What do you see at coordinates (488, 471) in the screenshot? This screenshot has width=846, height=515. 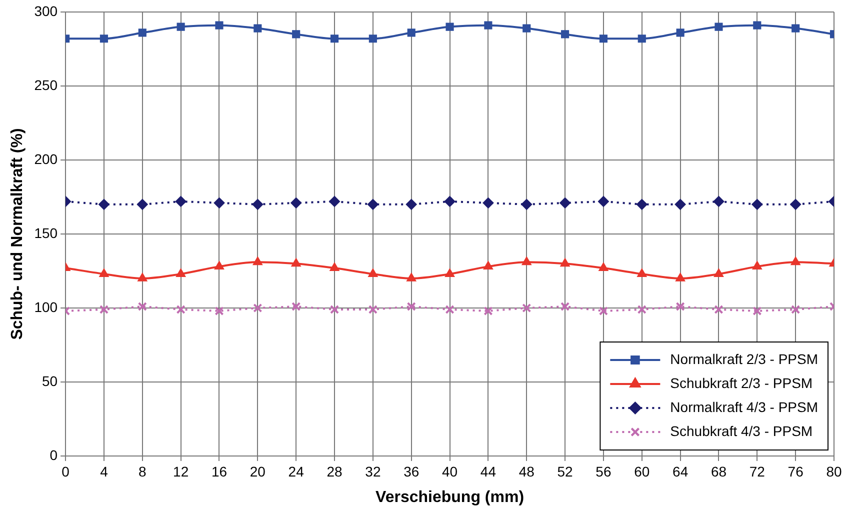 I see `x-tick-label: 44` at bounding box center [488, 471].